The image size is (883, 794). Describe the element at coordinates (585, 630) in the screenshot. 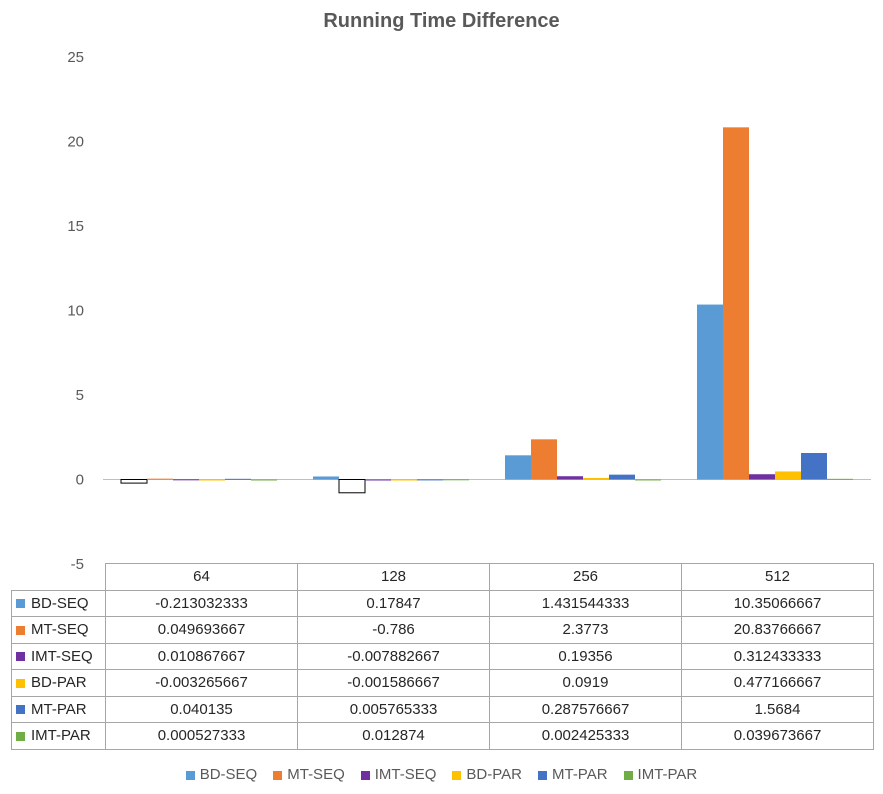

I see `table-cell: 2.3773` at that location.